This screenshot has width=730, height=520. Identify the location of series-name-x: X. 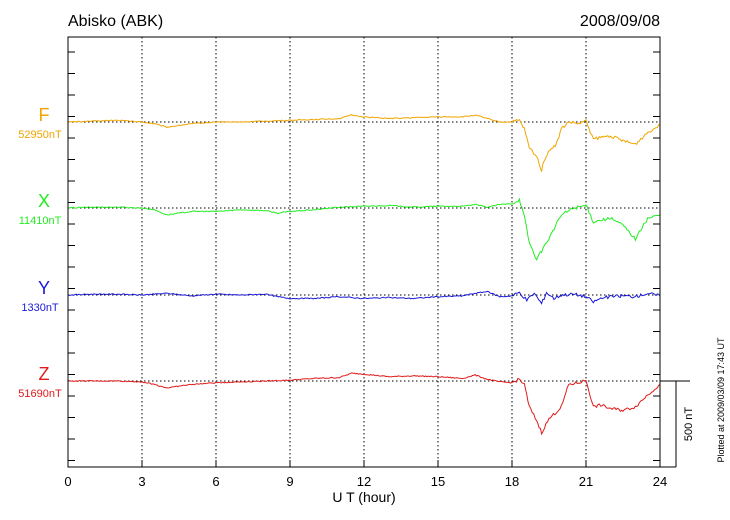
(44, 201).